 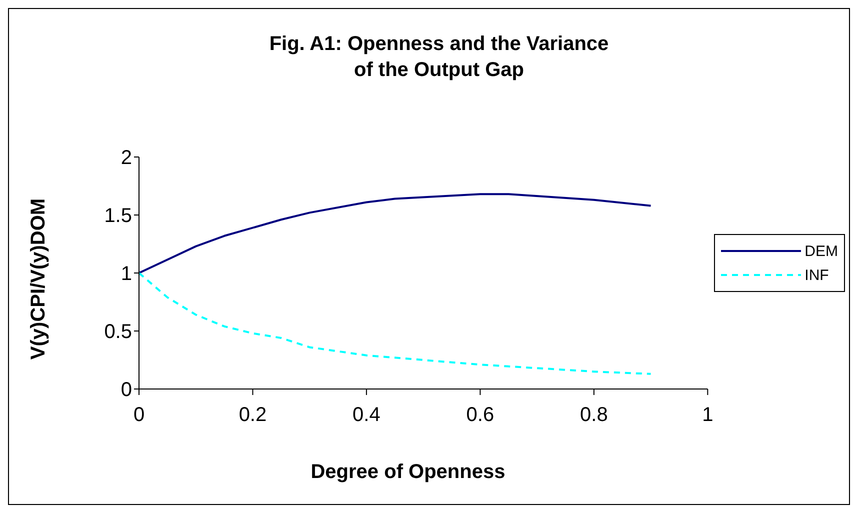 I want to click on y-tick-label: 1.5, so click(x=118, y=216).